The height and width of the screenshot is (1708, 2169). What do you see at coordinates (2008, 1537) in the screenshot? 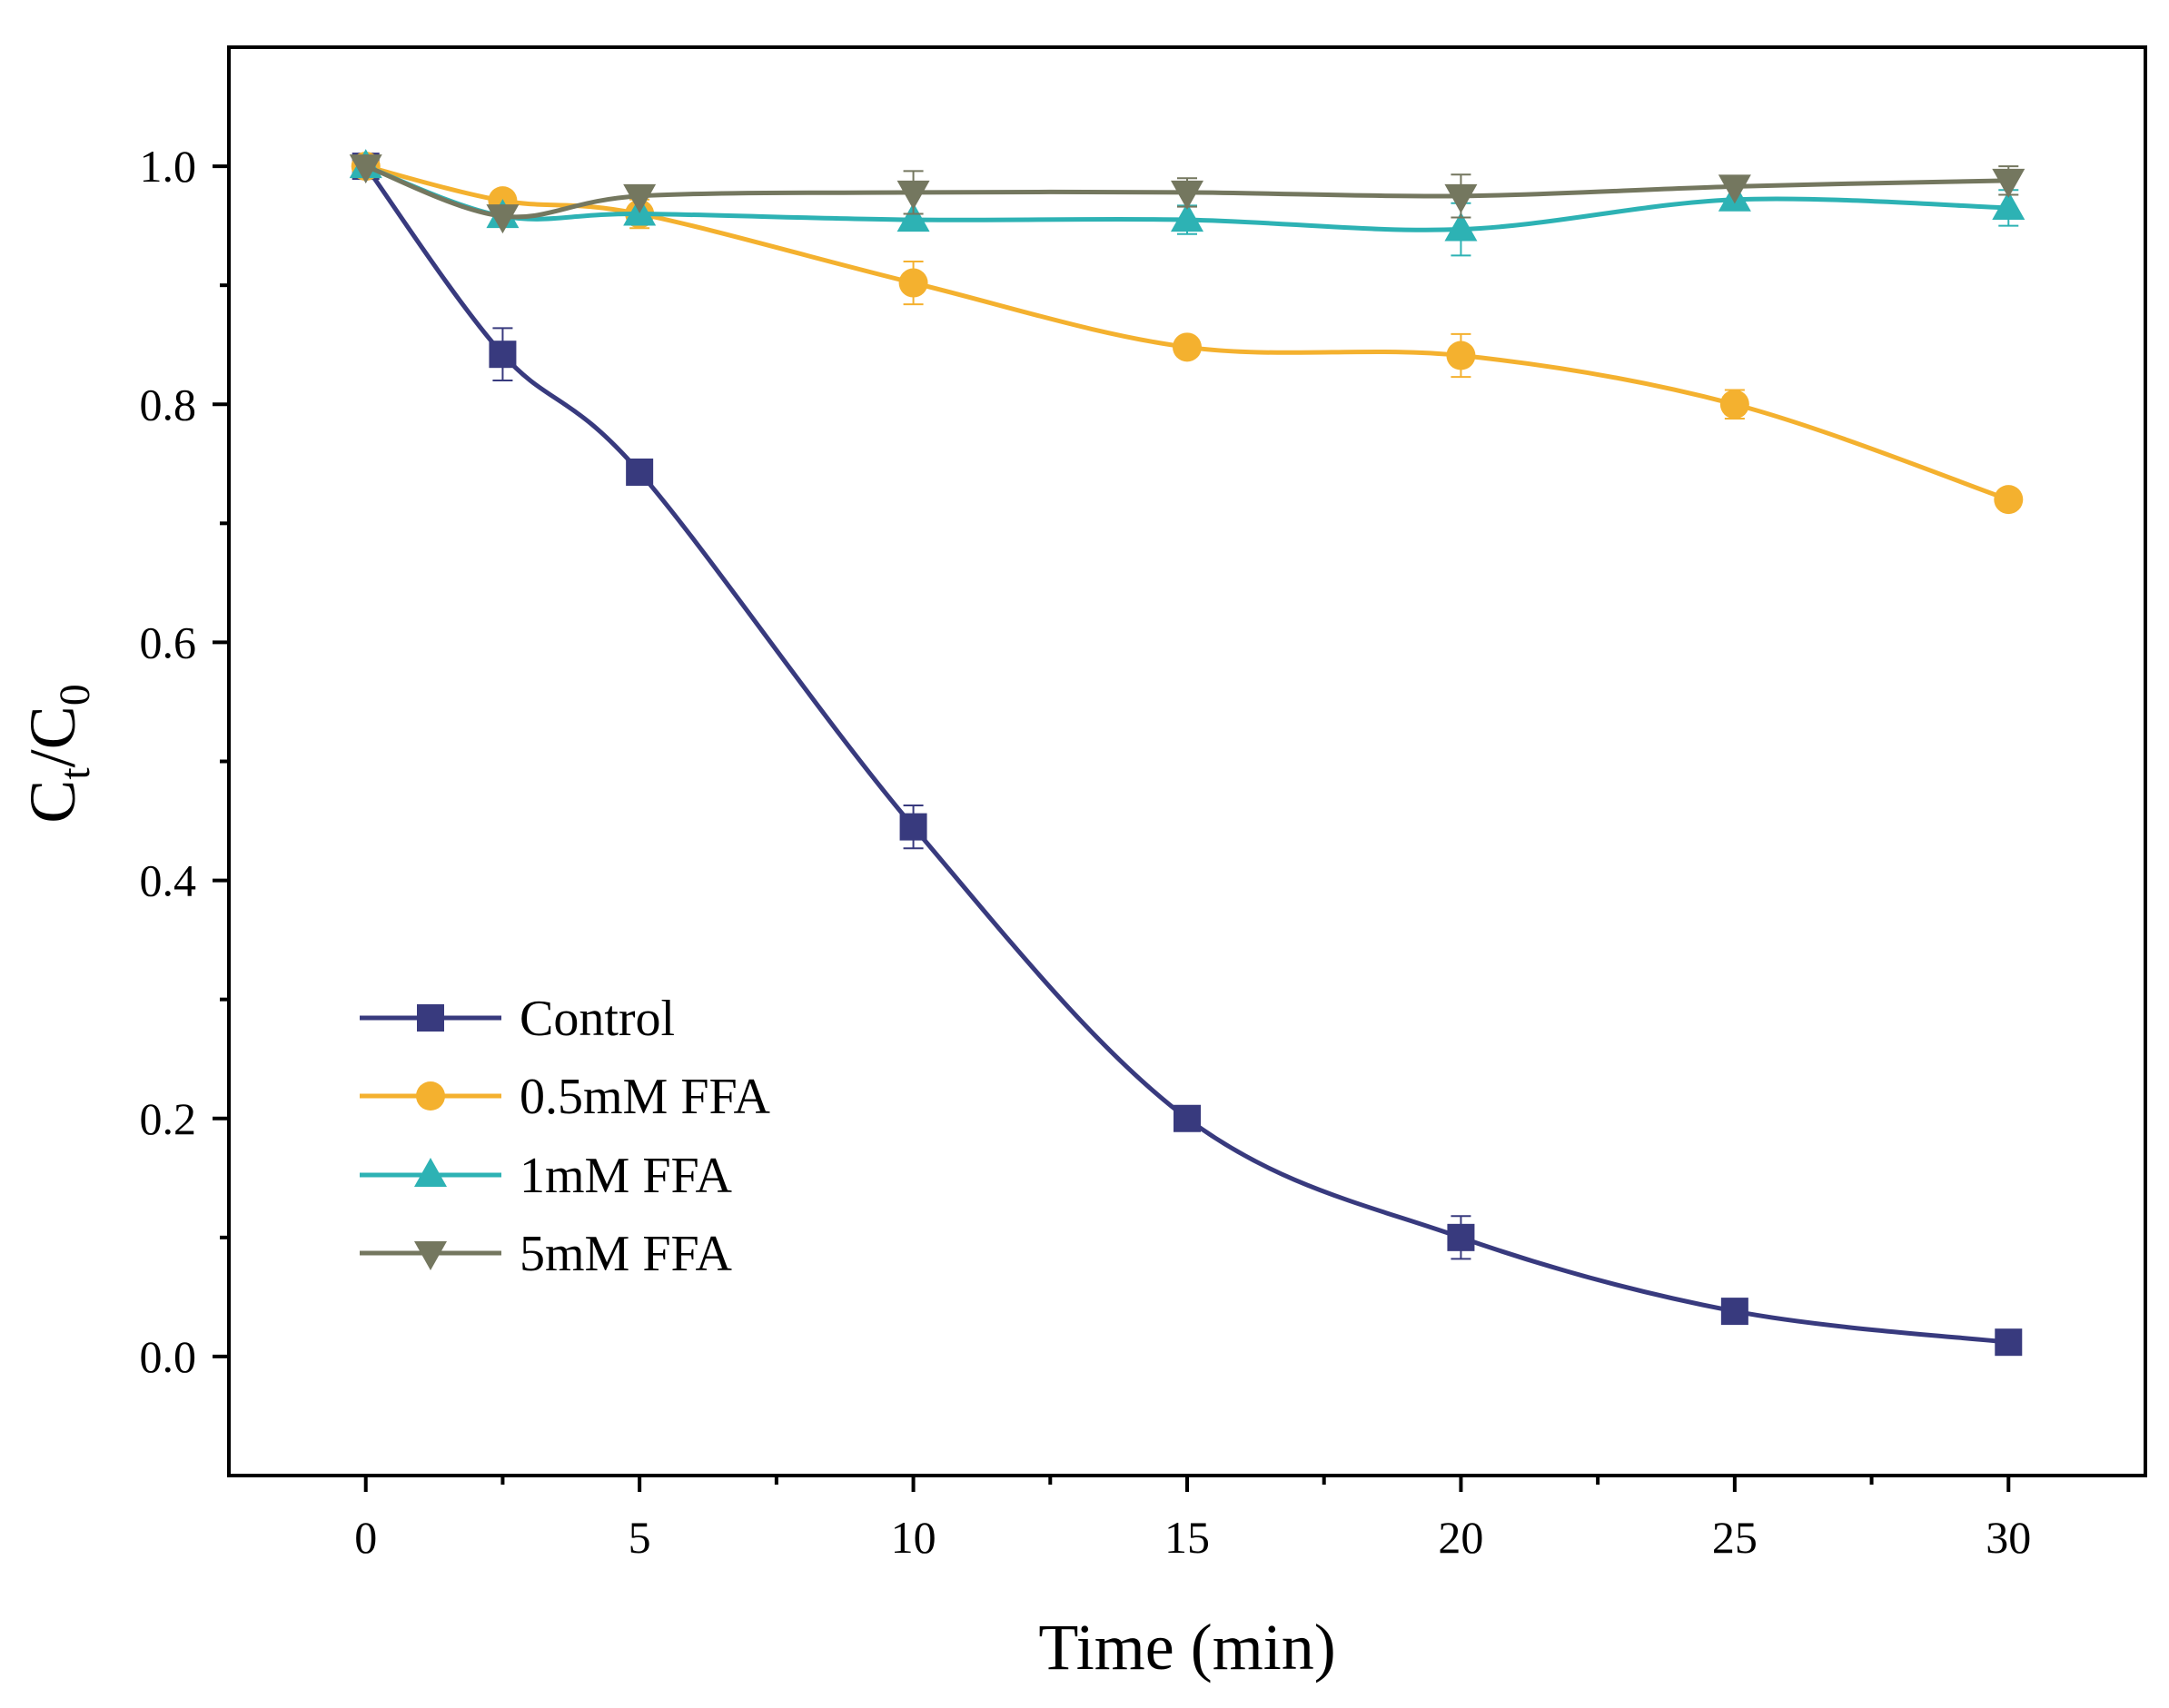
I see `x-tick-label: 30` at bounding box center [2008, 1537].